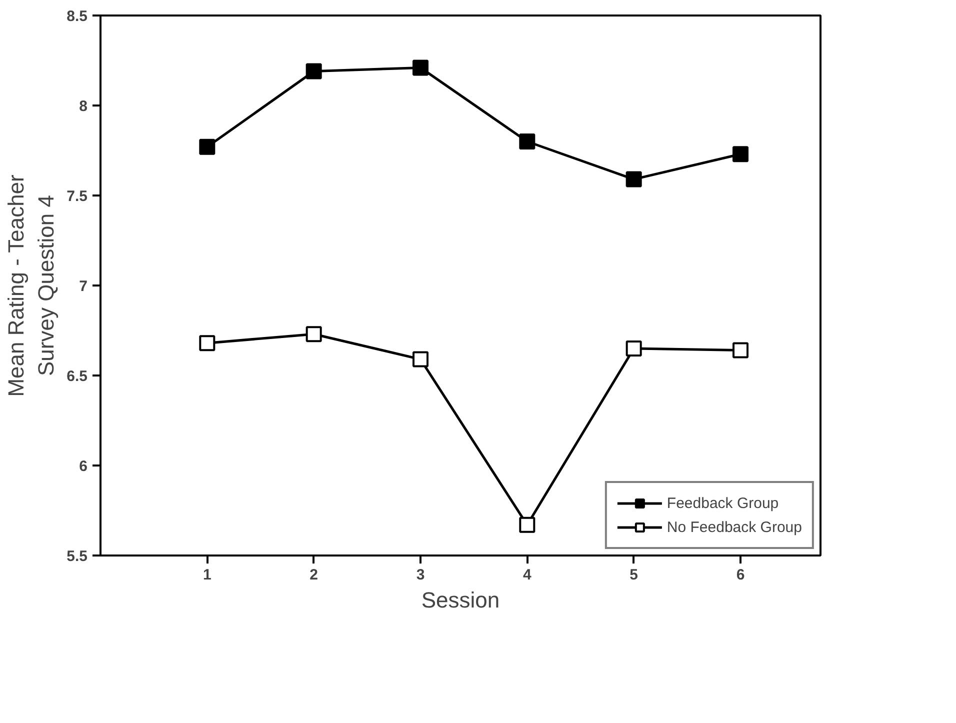 Image resolution: width=956 pixels, height=723 pixels. Describe the element at coordinates (722, 503) in the screenshot. I see `legend-label: Feedback Group` at that location.